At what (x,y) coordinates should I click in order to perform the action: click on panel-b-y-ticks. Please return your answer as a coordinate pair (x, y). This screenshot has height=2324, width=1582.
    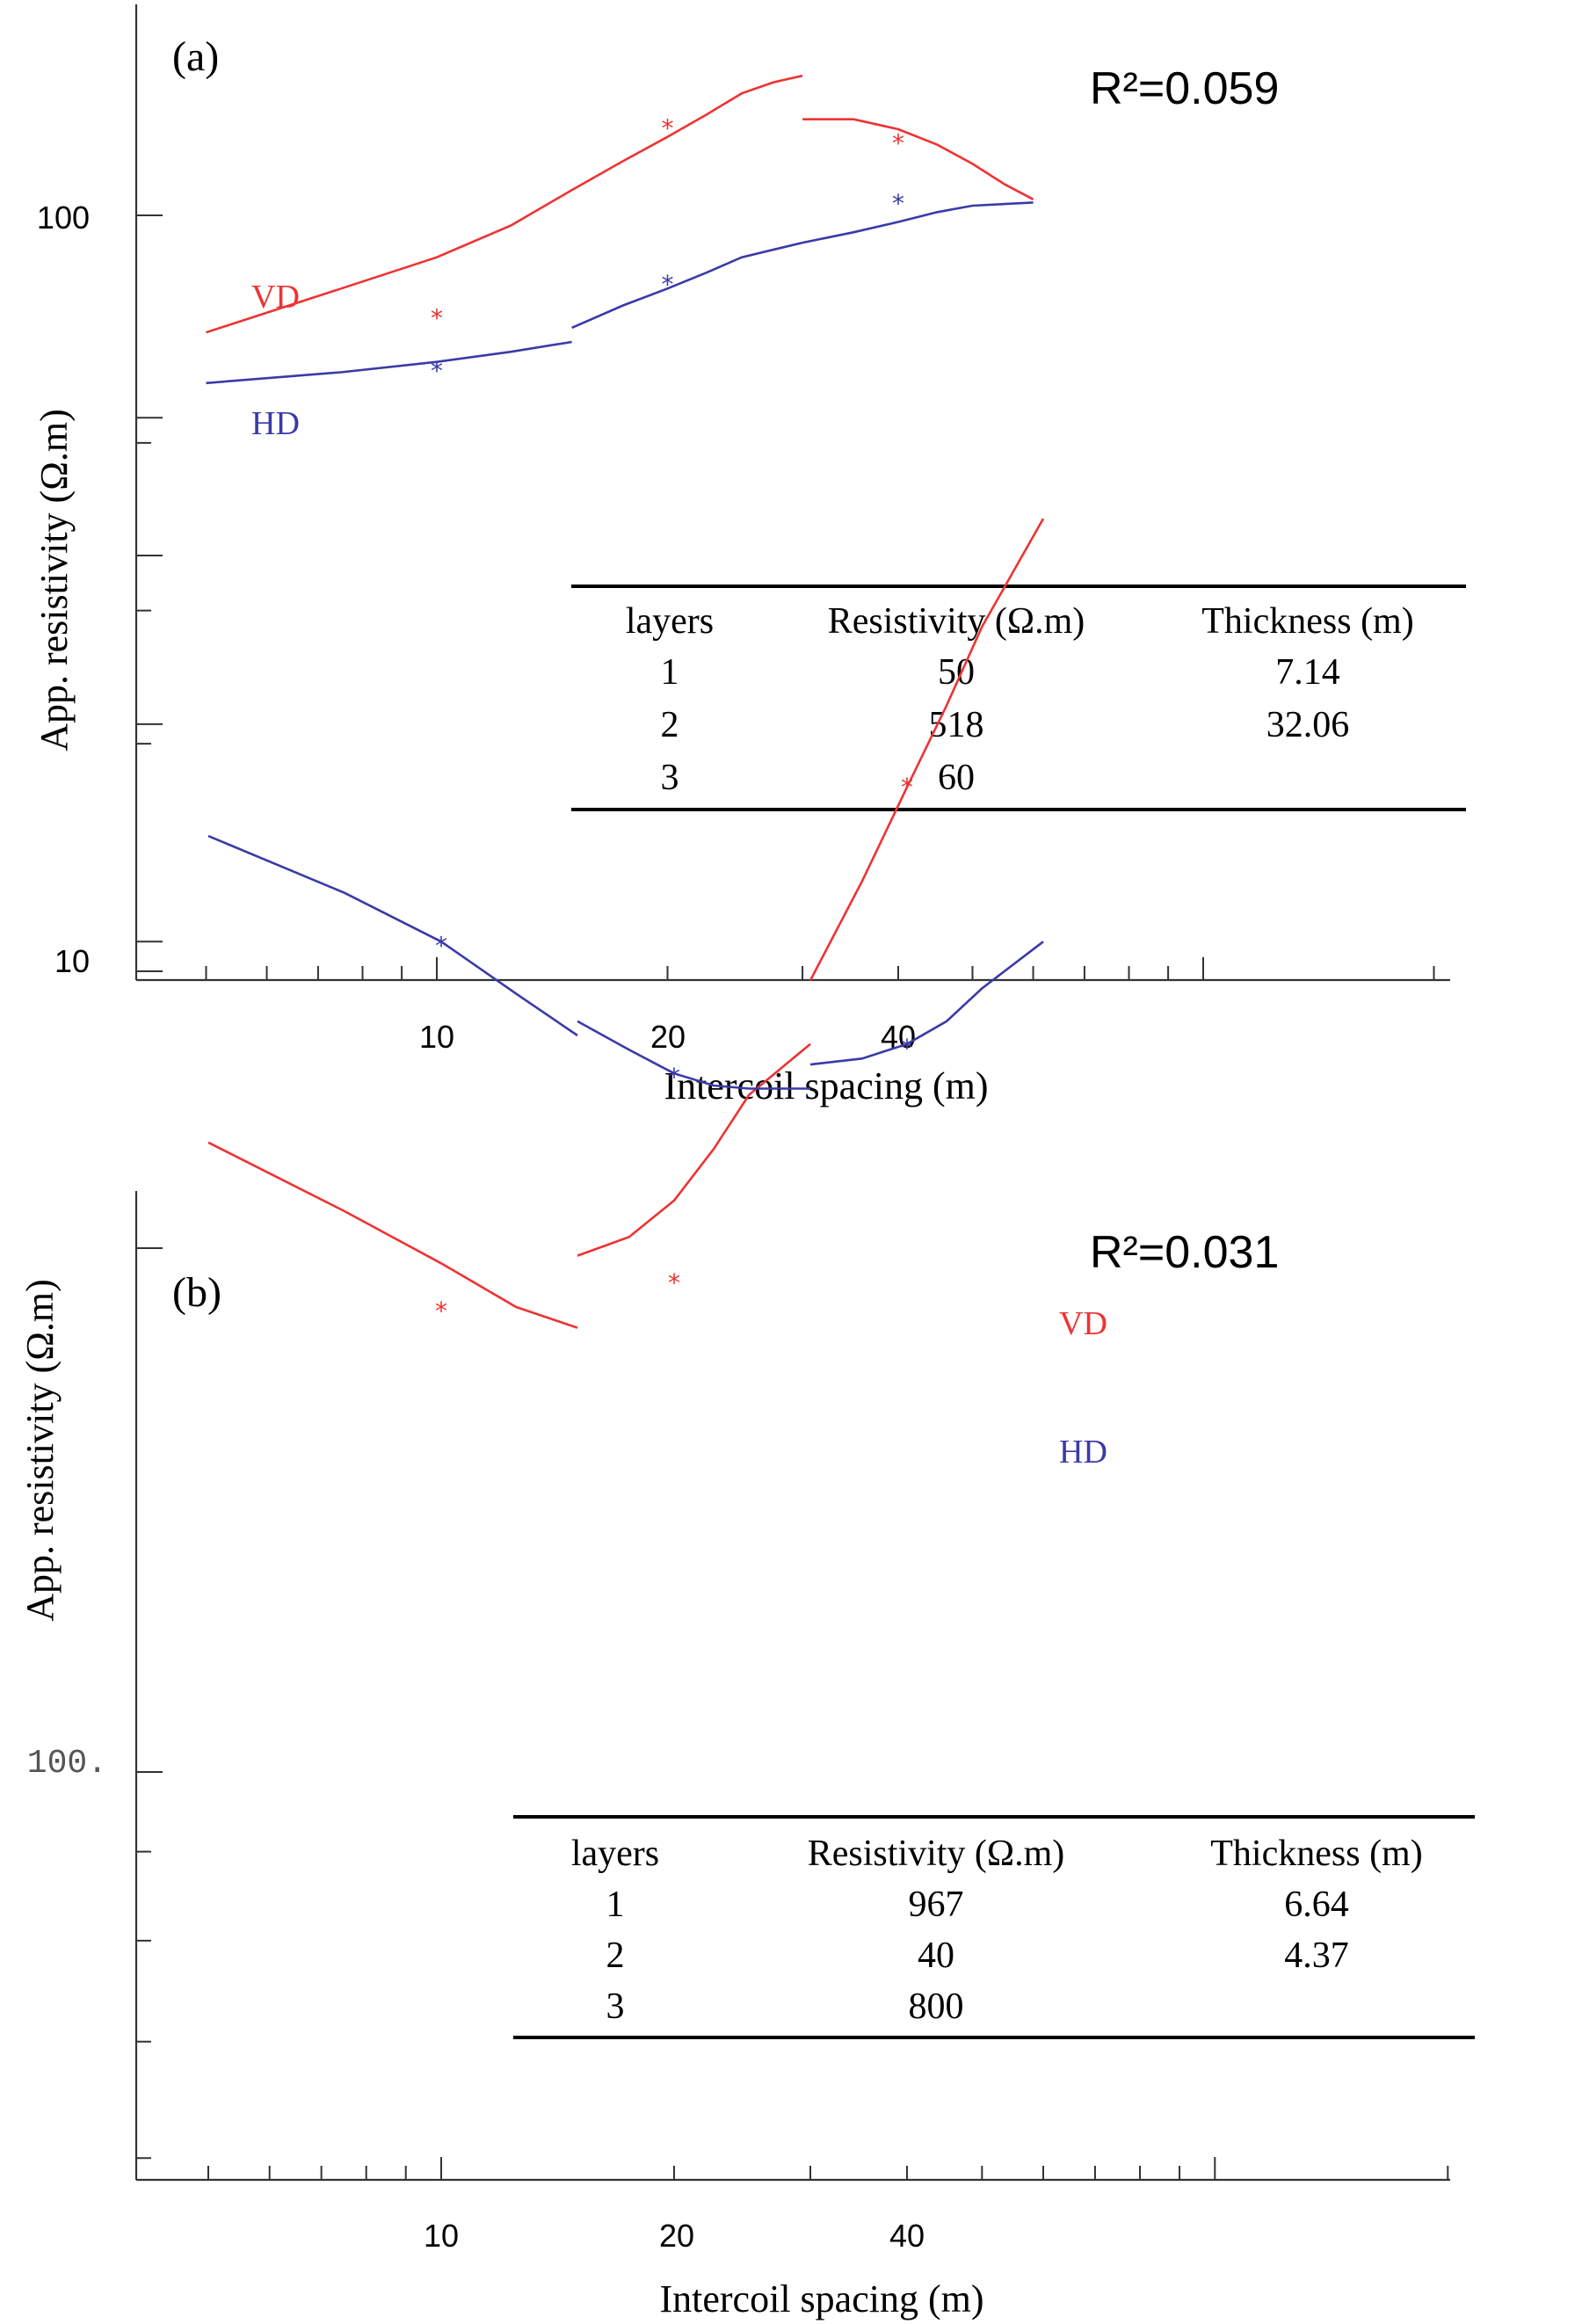
    Looking at the image, I should click on (149, 1288).